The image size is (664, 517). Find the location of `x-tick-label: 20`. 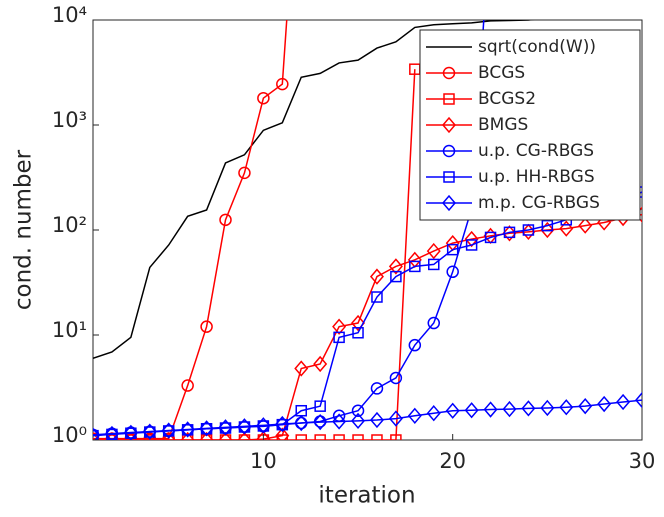

x-tick-label: 20 is located at coordinates (452, 461).